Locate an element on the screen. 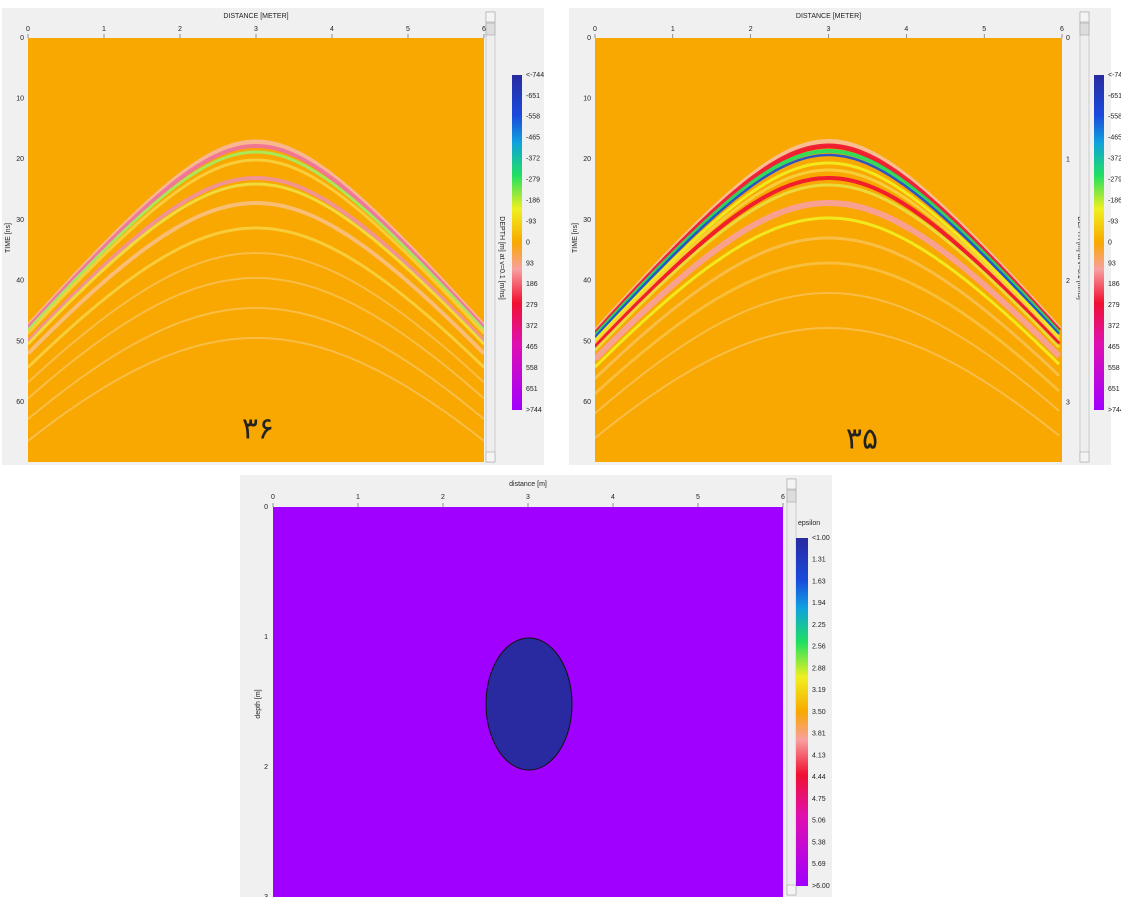 This screenshot has width=1121, height=897. panel-caption: ۳۶ is located at coordinates (258, 429).